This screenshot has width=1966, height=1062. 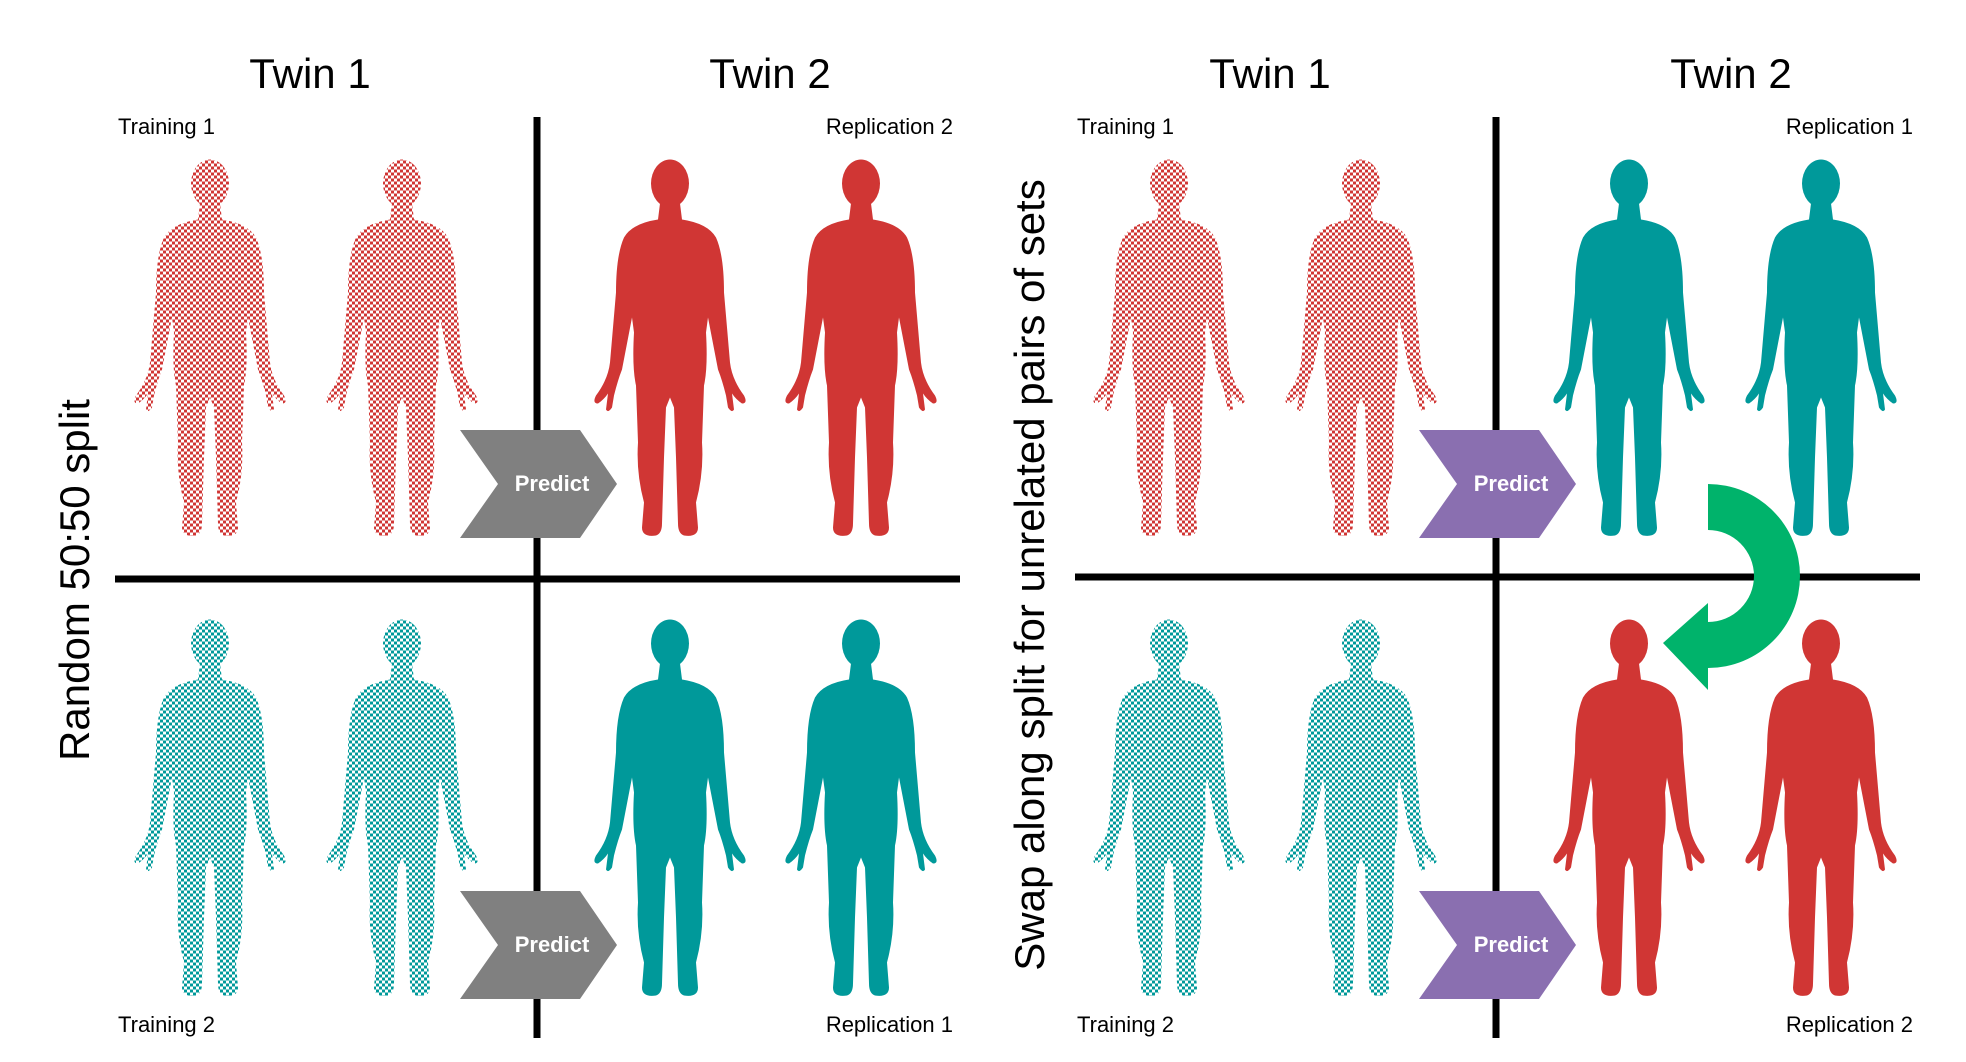 What do you see at coordinates (552, 944) in the screenshot?
I see `left-predict-bottom-label: Predict` at bounding box center [552, 944].